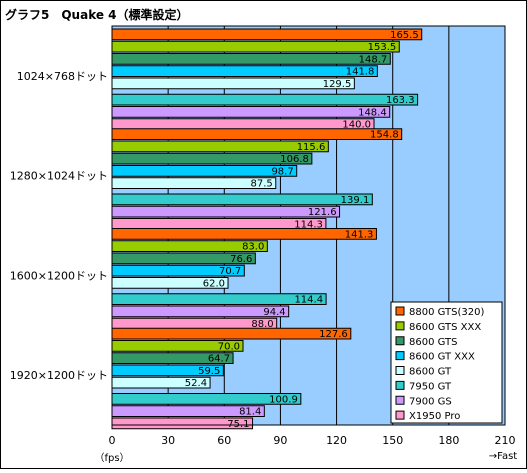 This screenshot has height=473, width=527. What do you see at coordinates (392, 440) in the screenshot?
I see `x-tick-label: 150` at bounding box center [392, 440].